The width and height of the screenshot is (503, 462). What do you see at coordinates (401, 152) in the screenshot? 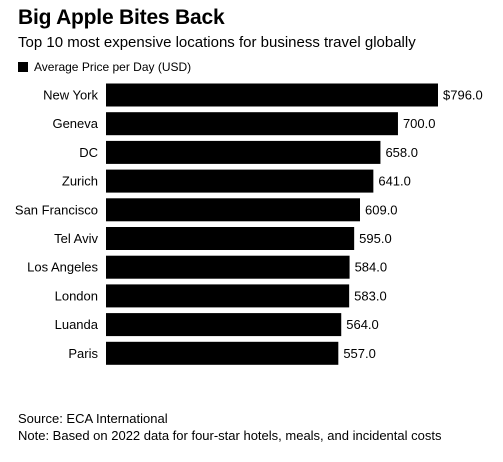
I see `value-label: 658.0` at bounding box center [401, 152].